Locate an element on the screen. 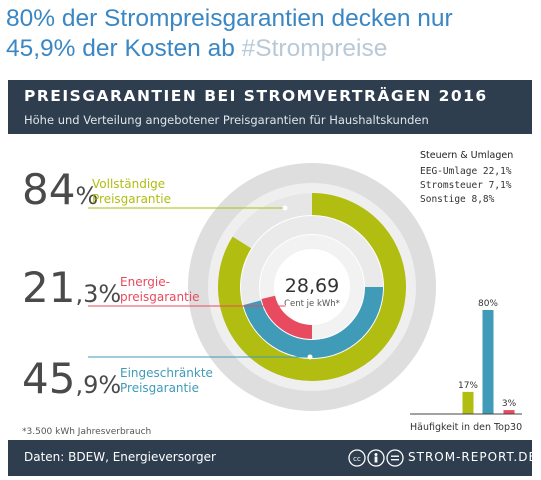 The image size is (541, 480). bar-label-17: 17% is located at coordinates (468, 386).